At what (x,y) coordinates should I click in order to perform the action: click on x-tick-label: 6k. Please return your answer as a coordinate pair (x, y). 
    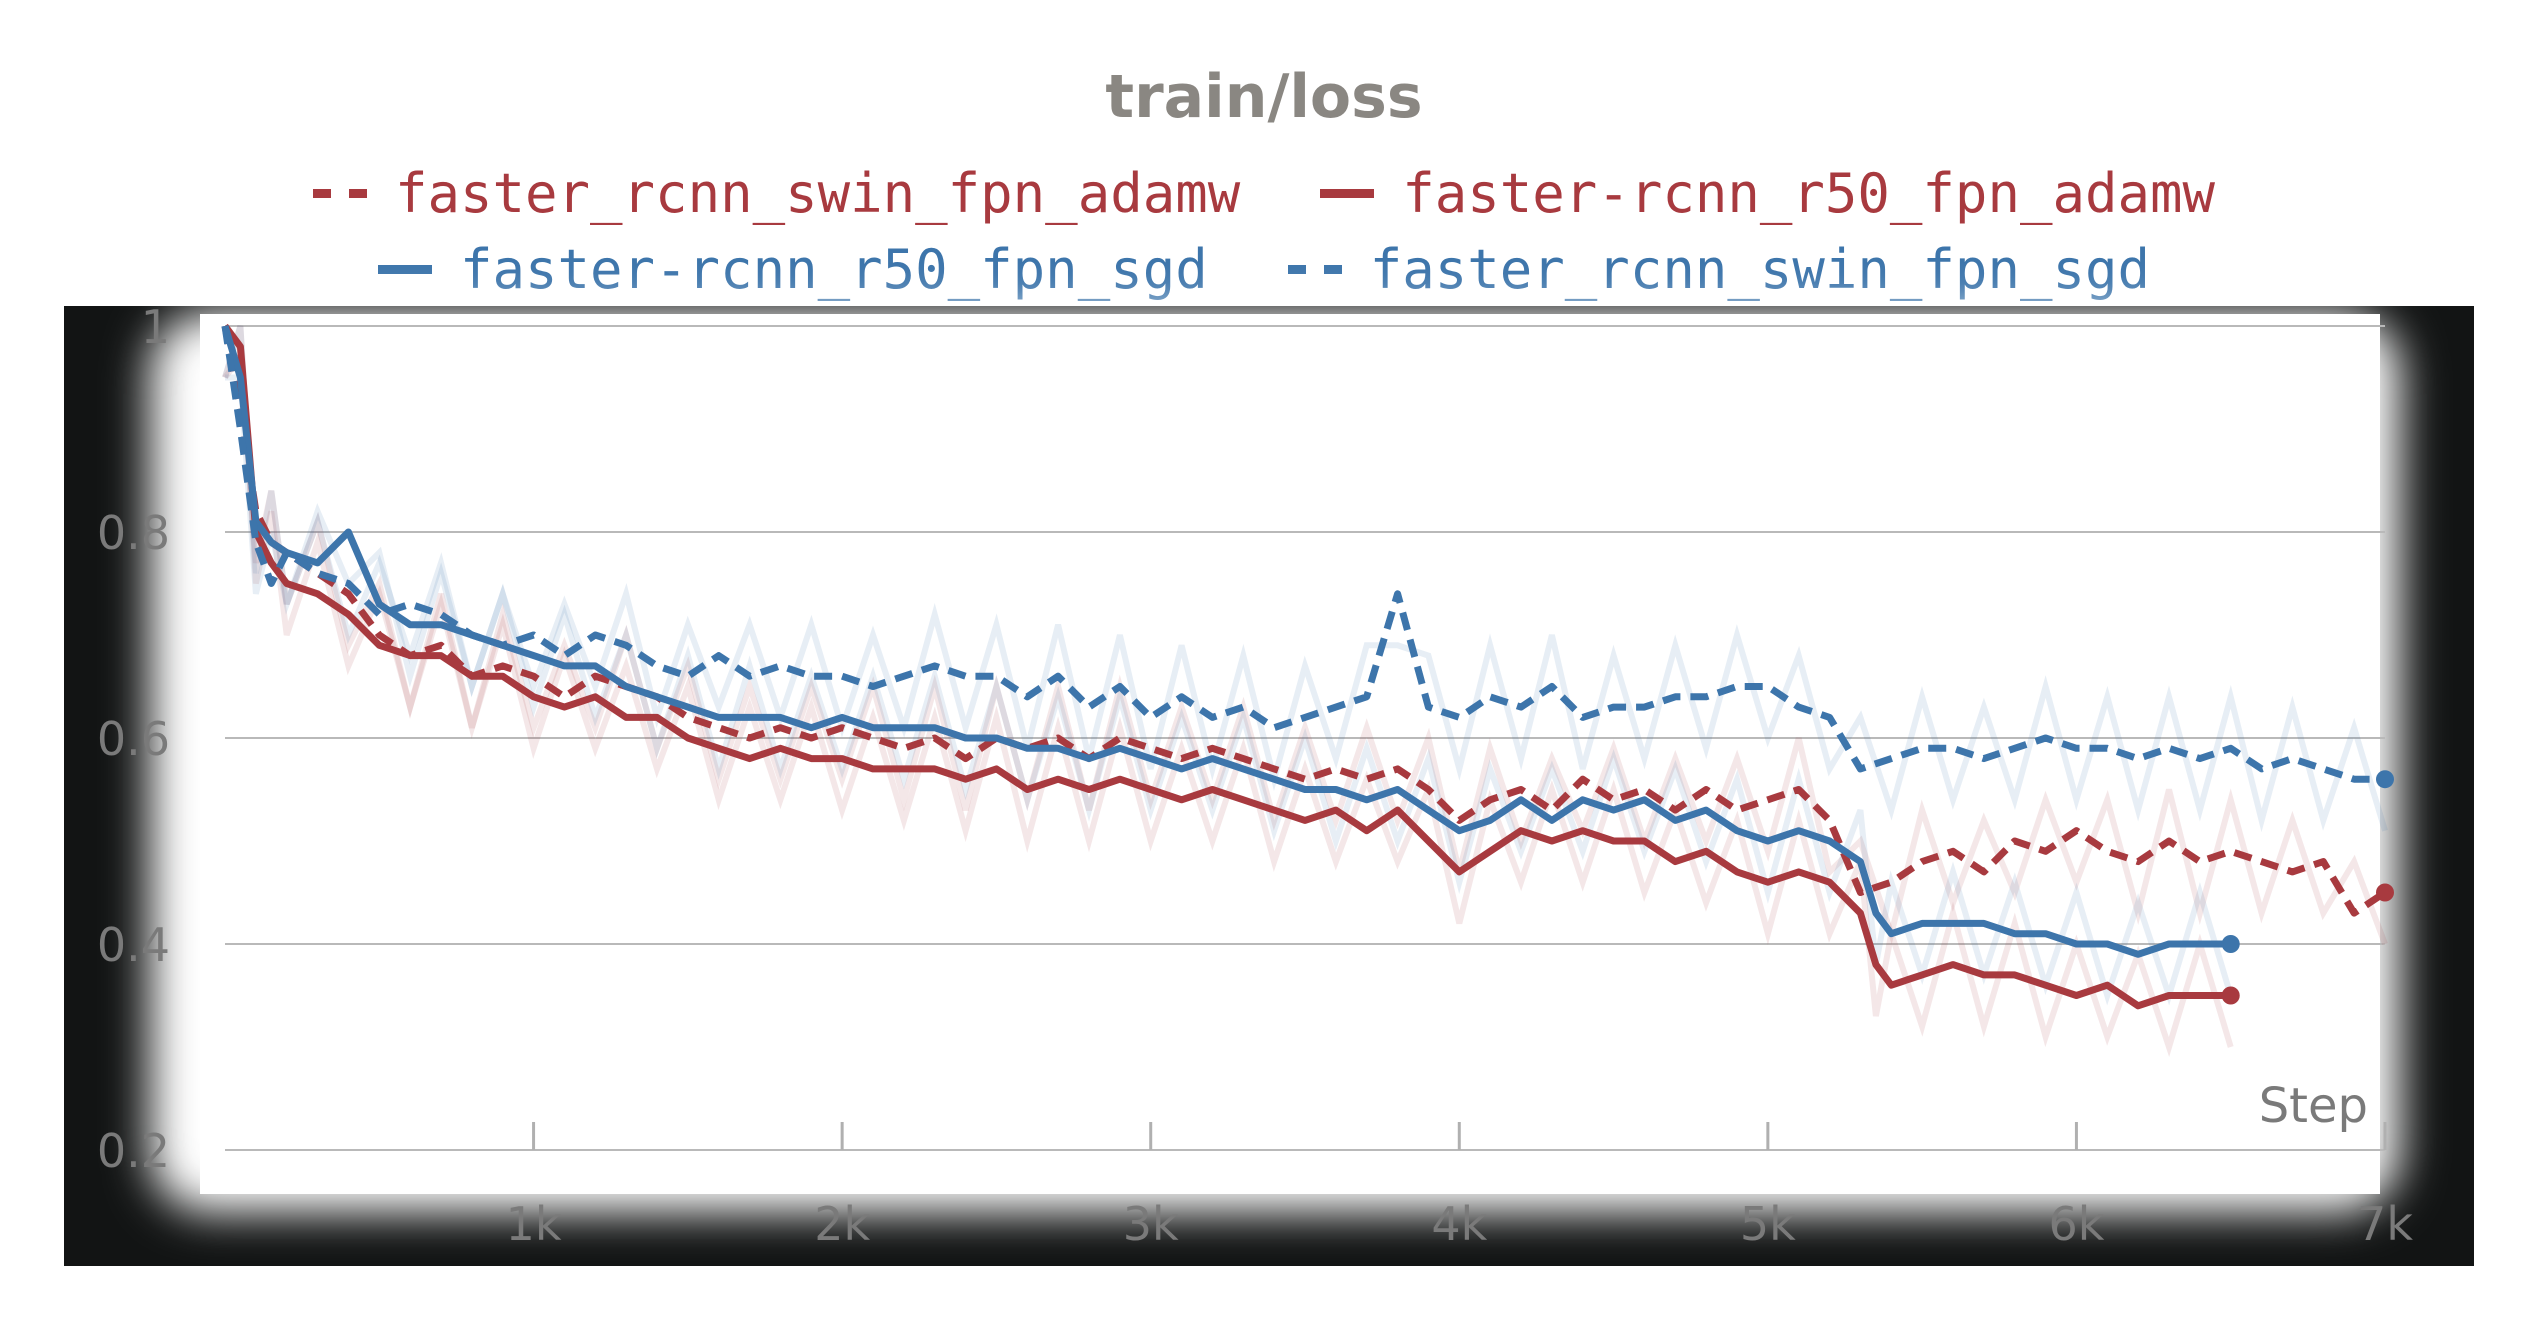
    Looking at the image, I should click on (2076, 1224).